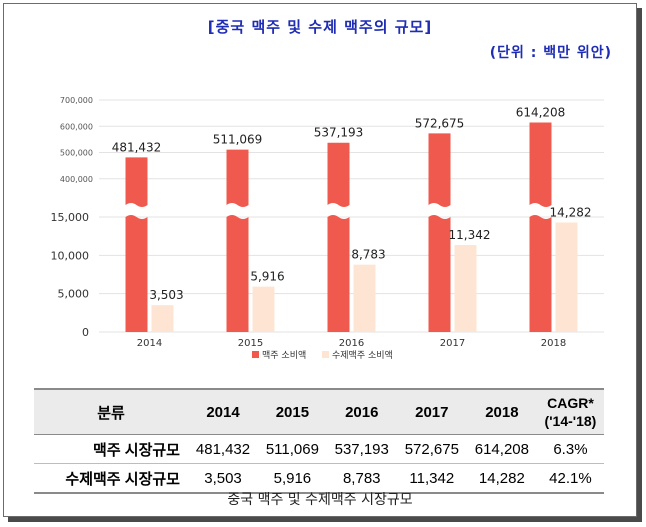  What do you see at coordinates (76, 179) in the screenshot?
I see `y-tick-label: 400,000` at bounding box center [76, 179].